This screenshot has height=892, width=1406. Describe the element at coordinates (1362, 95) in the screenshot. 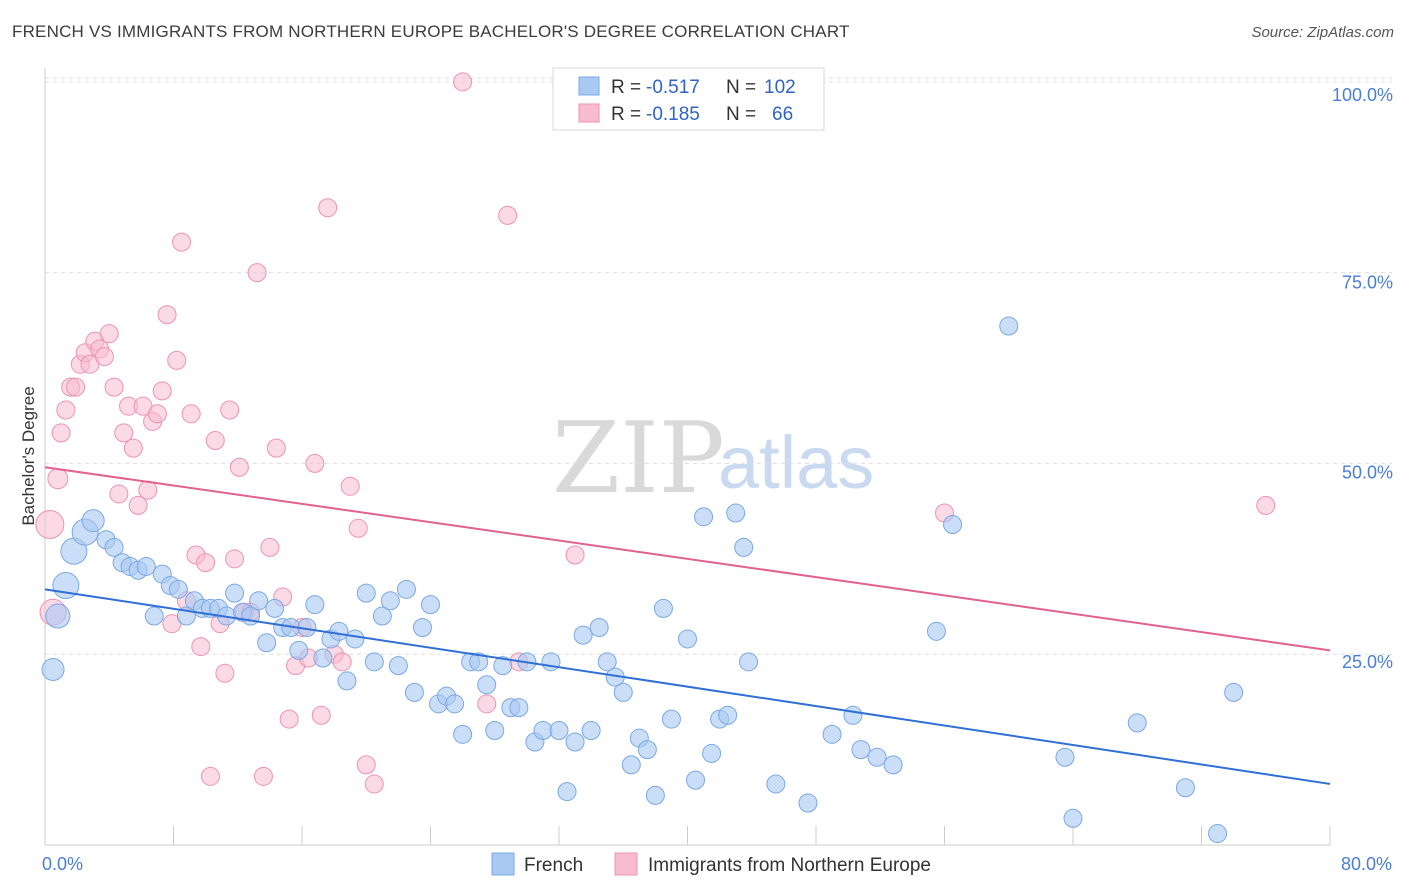

I see `y-tick-label: 100.0%` at that location.